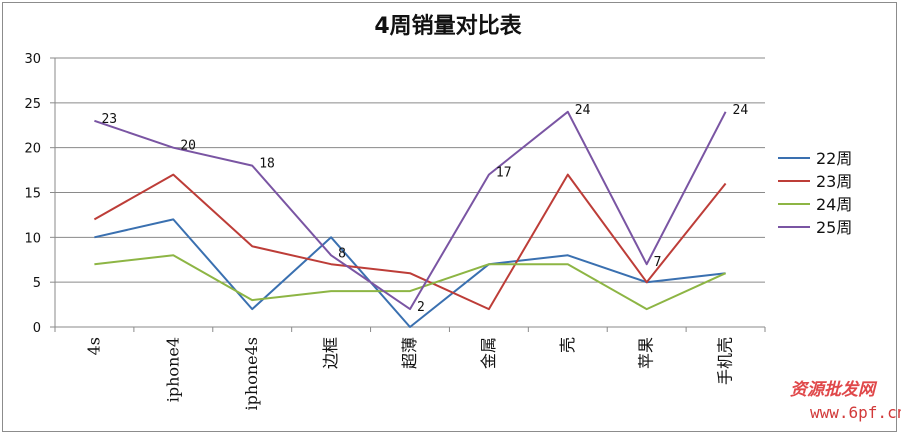  Describe the element at coordinates (409, 373) in the screenshot. I see `x-axis-ticks: 4s iphone4 iphone4s 边框 超薄 金属 壳 苹果 手机壳` at that location.